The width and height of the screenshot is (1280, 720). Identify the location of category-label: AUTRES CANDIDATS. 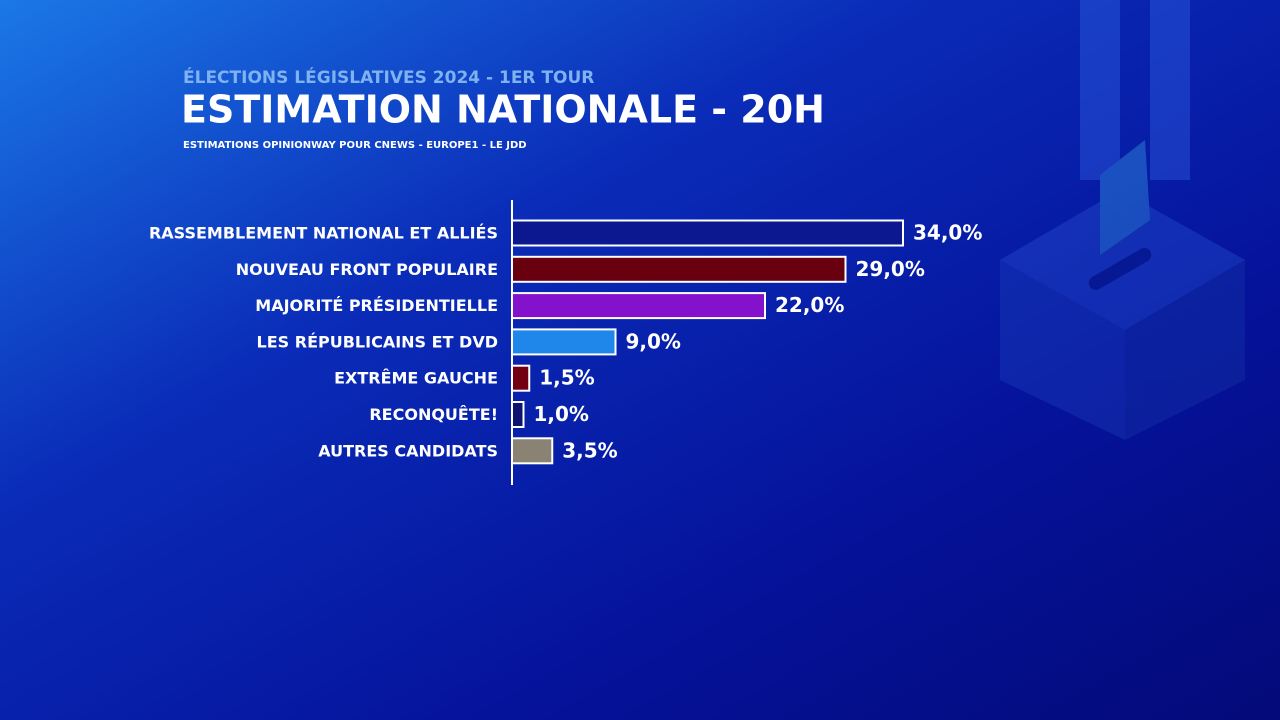
(408, 450).